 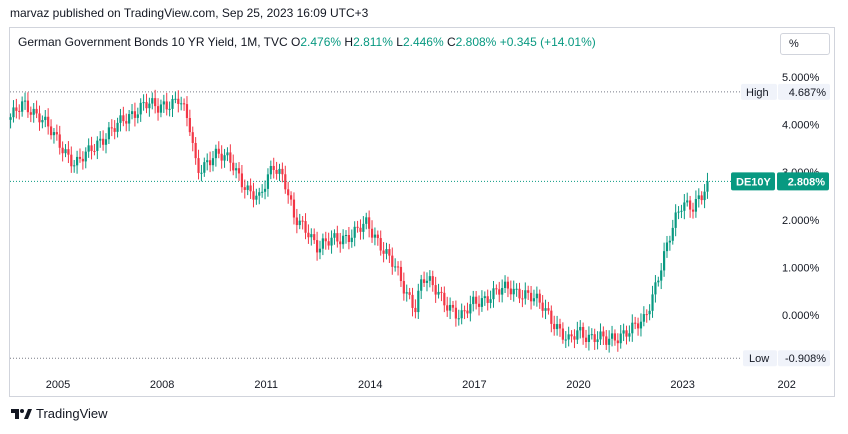 I want to click on y-tick-label: 4.000%, so click(x=801, y=126).